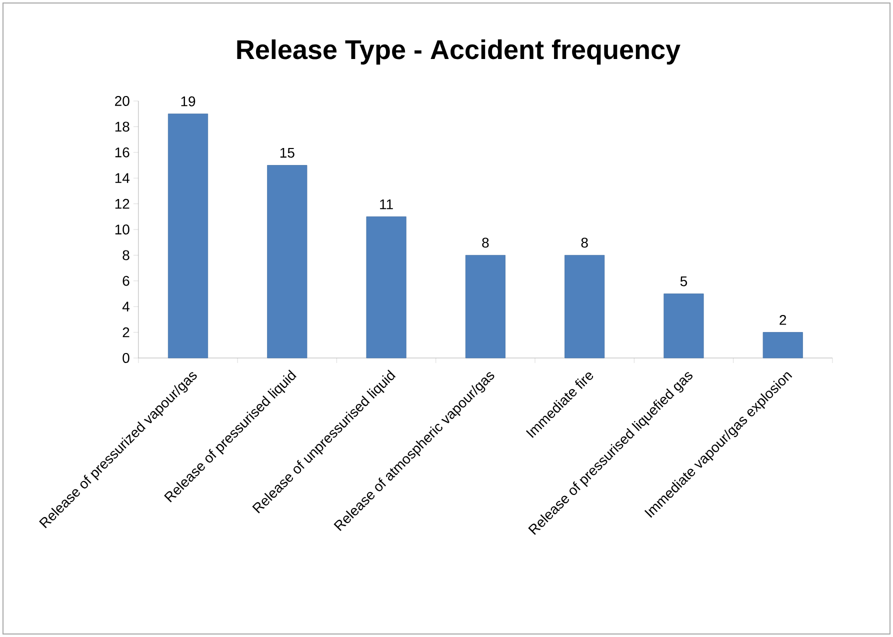  Describe the element at coordinates (122, 101) in the screenshot. I see `y-tick-label: 20` at that location.